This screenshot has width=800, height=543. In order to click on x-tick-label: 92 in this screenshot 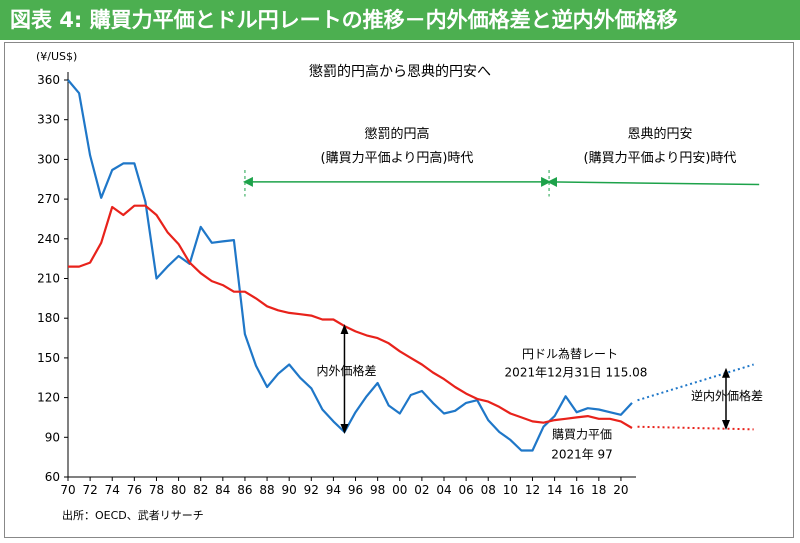, I will do `click(311, 490)`.